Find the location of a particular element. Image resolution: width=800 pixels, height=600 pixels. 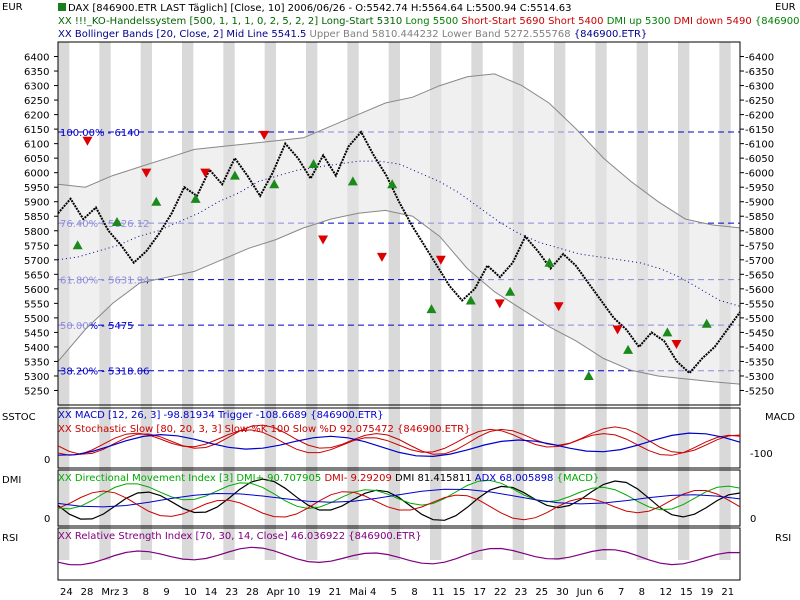

hdr2-part: DMI up 5300 is located at coordinates (640, 21).